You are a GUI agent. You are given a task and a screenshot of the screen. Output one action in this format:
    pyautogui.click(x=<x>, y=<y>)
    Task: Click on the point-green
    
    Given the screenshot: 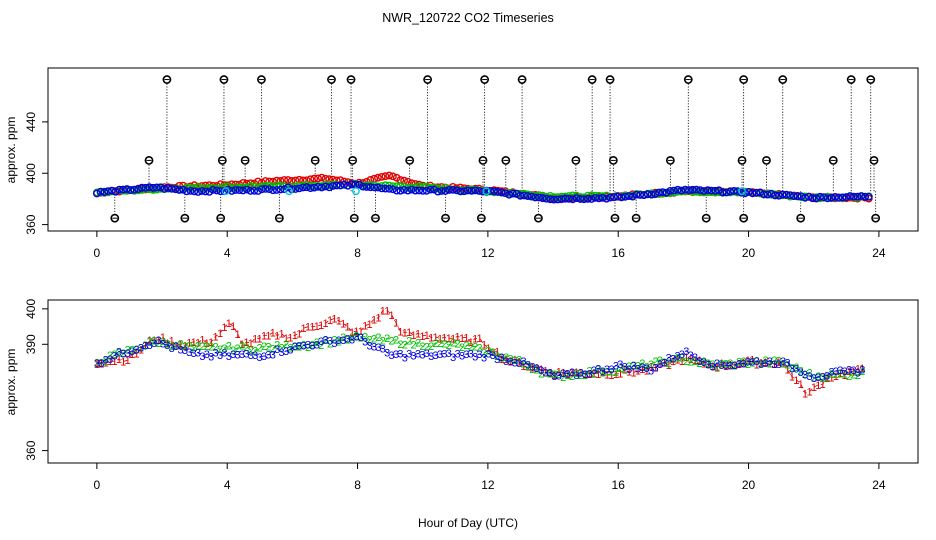 What is the action you would take?
    pyautogui.click(x=141, y=190)
    